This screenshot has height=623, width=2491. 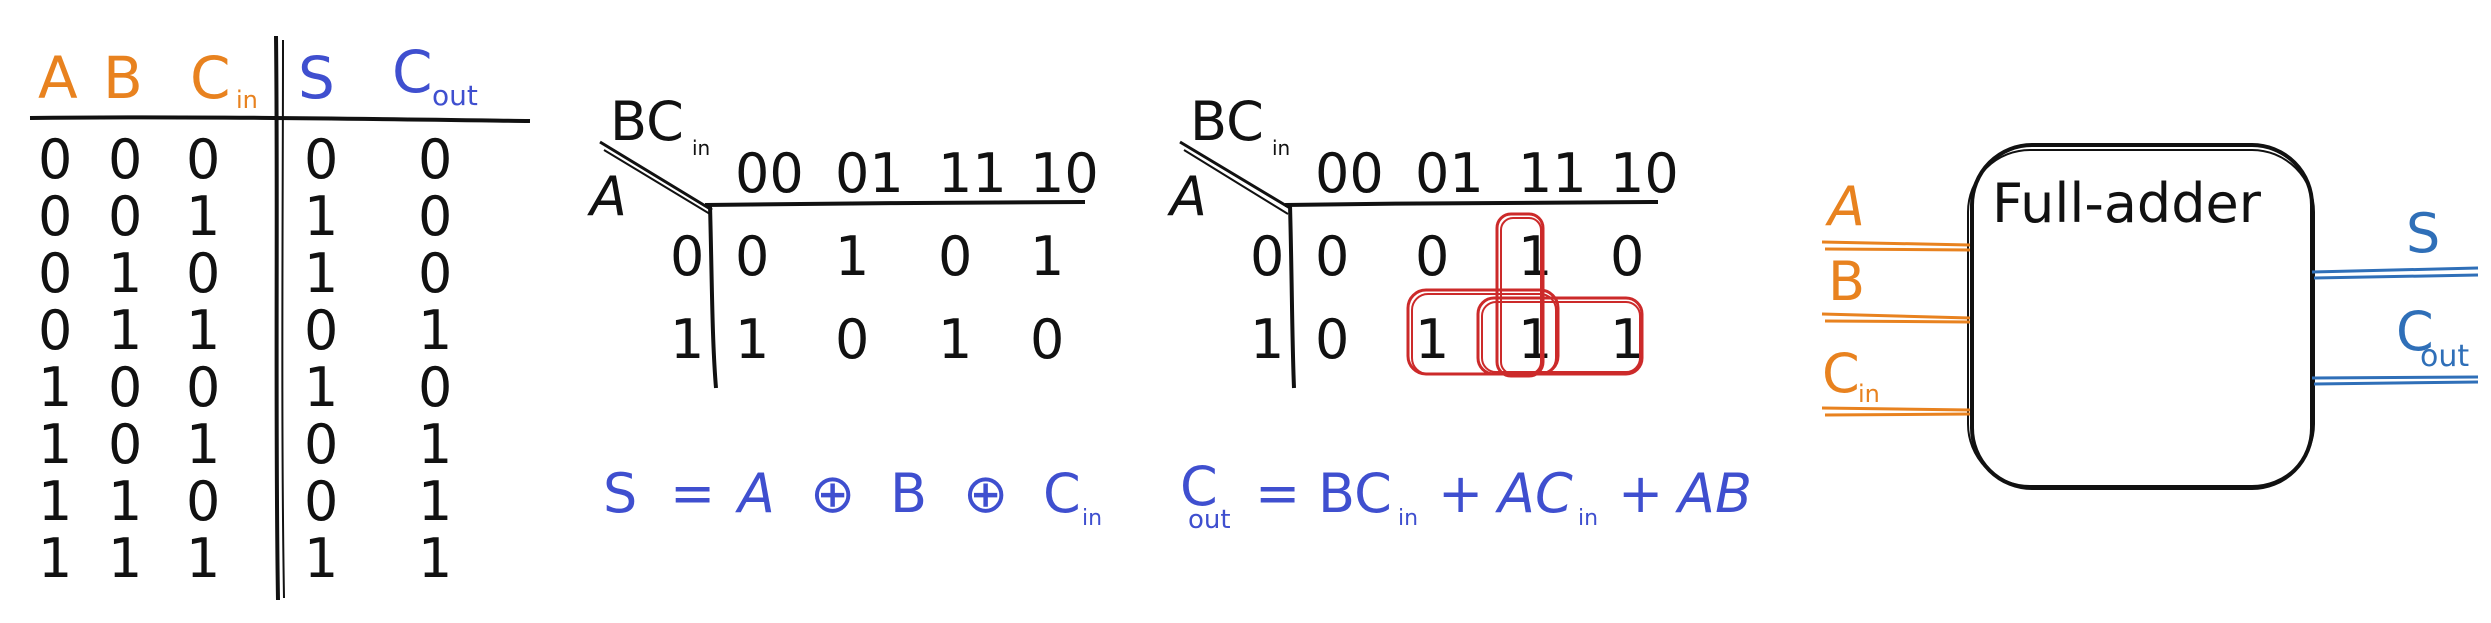 I want to click on output-wire-cout, so click(x=2395, y=377).